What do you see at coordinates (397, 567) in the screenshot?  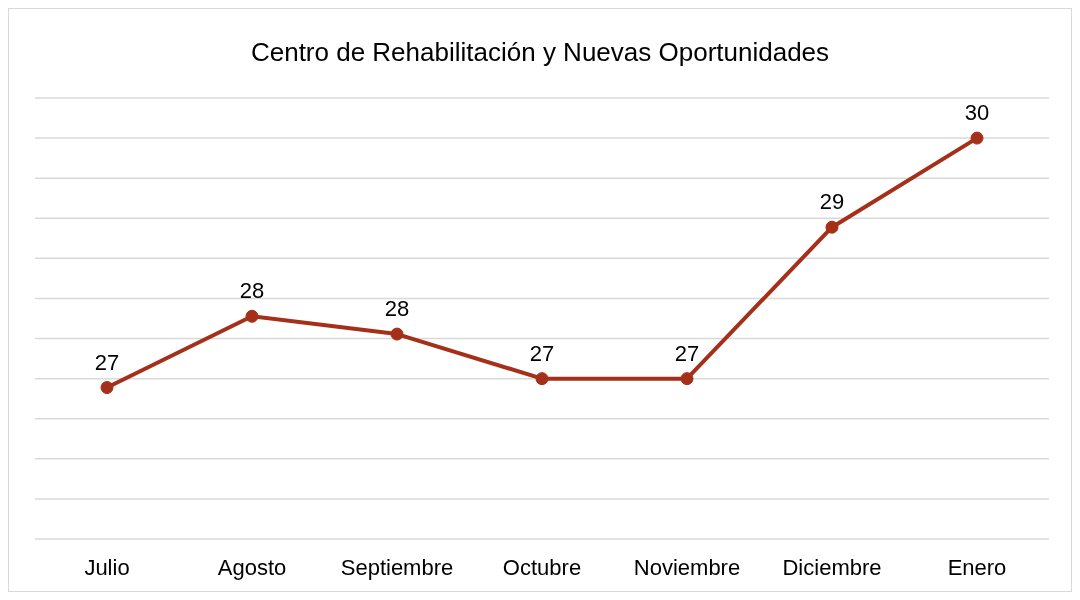 I see `x-tick-label: Septiembre` at bounding box center [397, 567].